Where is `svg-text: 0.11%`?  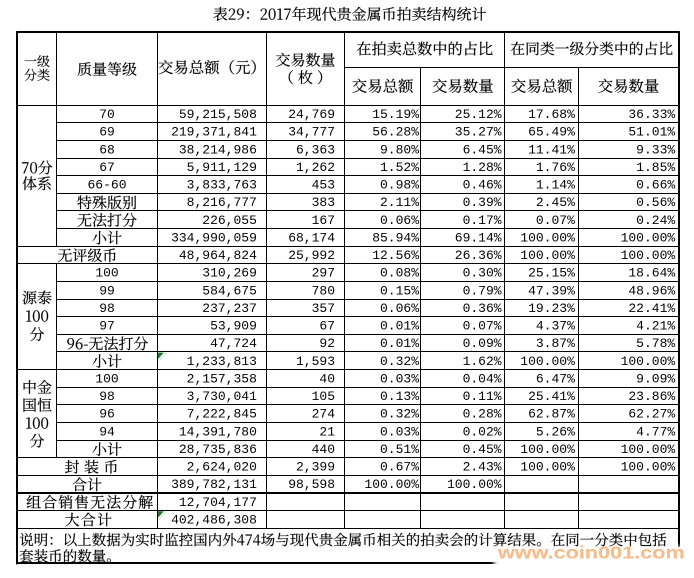 svg-text: 0.11% is located at coordinates (482, 396).